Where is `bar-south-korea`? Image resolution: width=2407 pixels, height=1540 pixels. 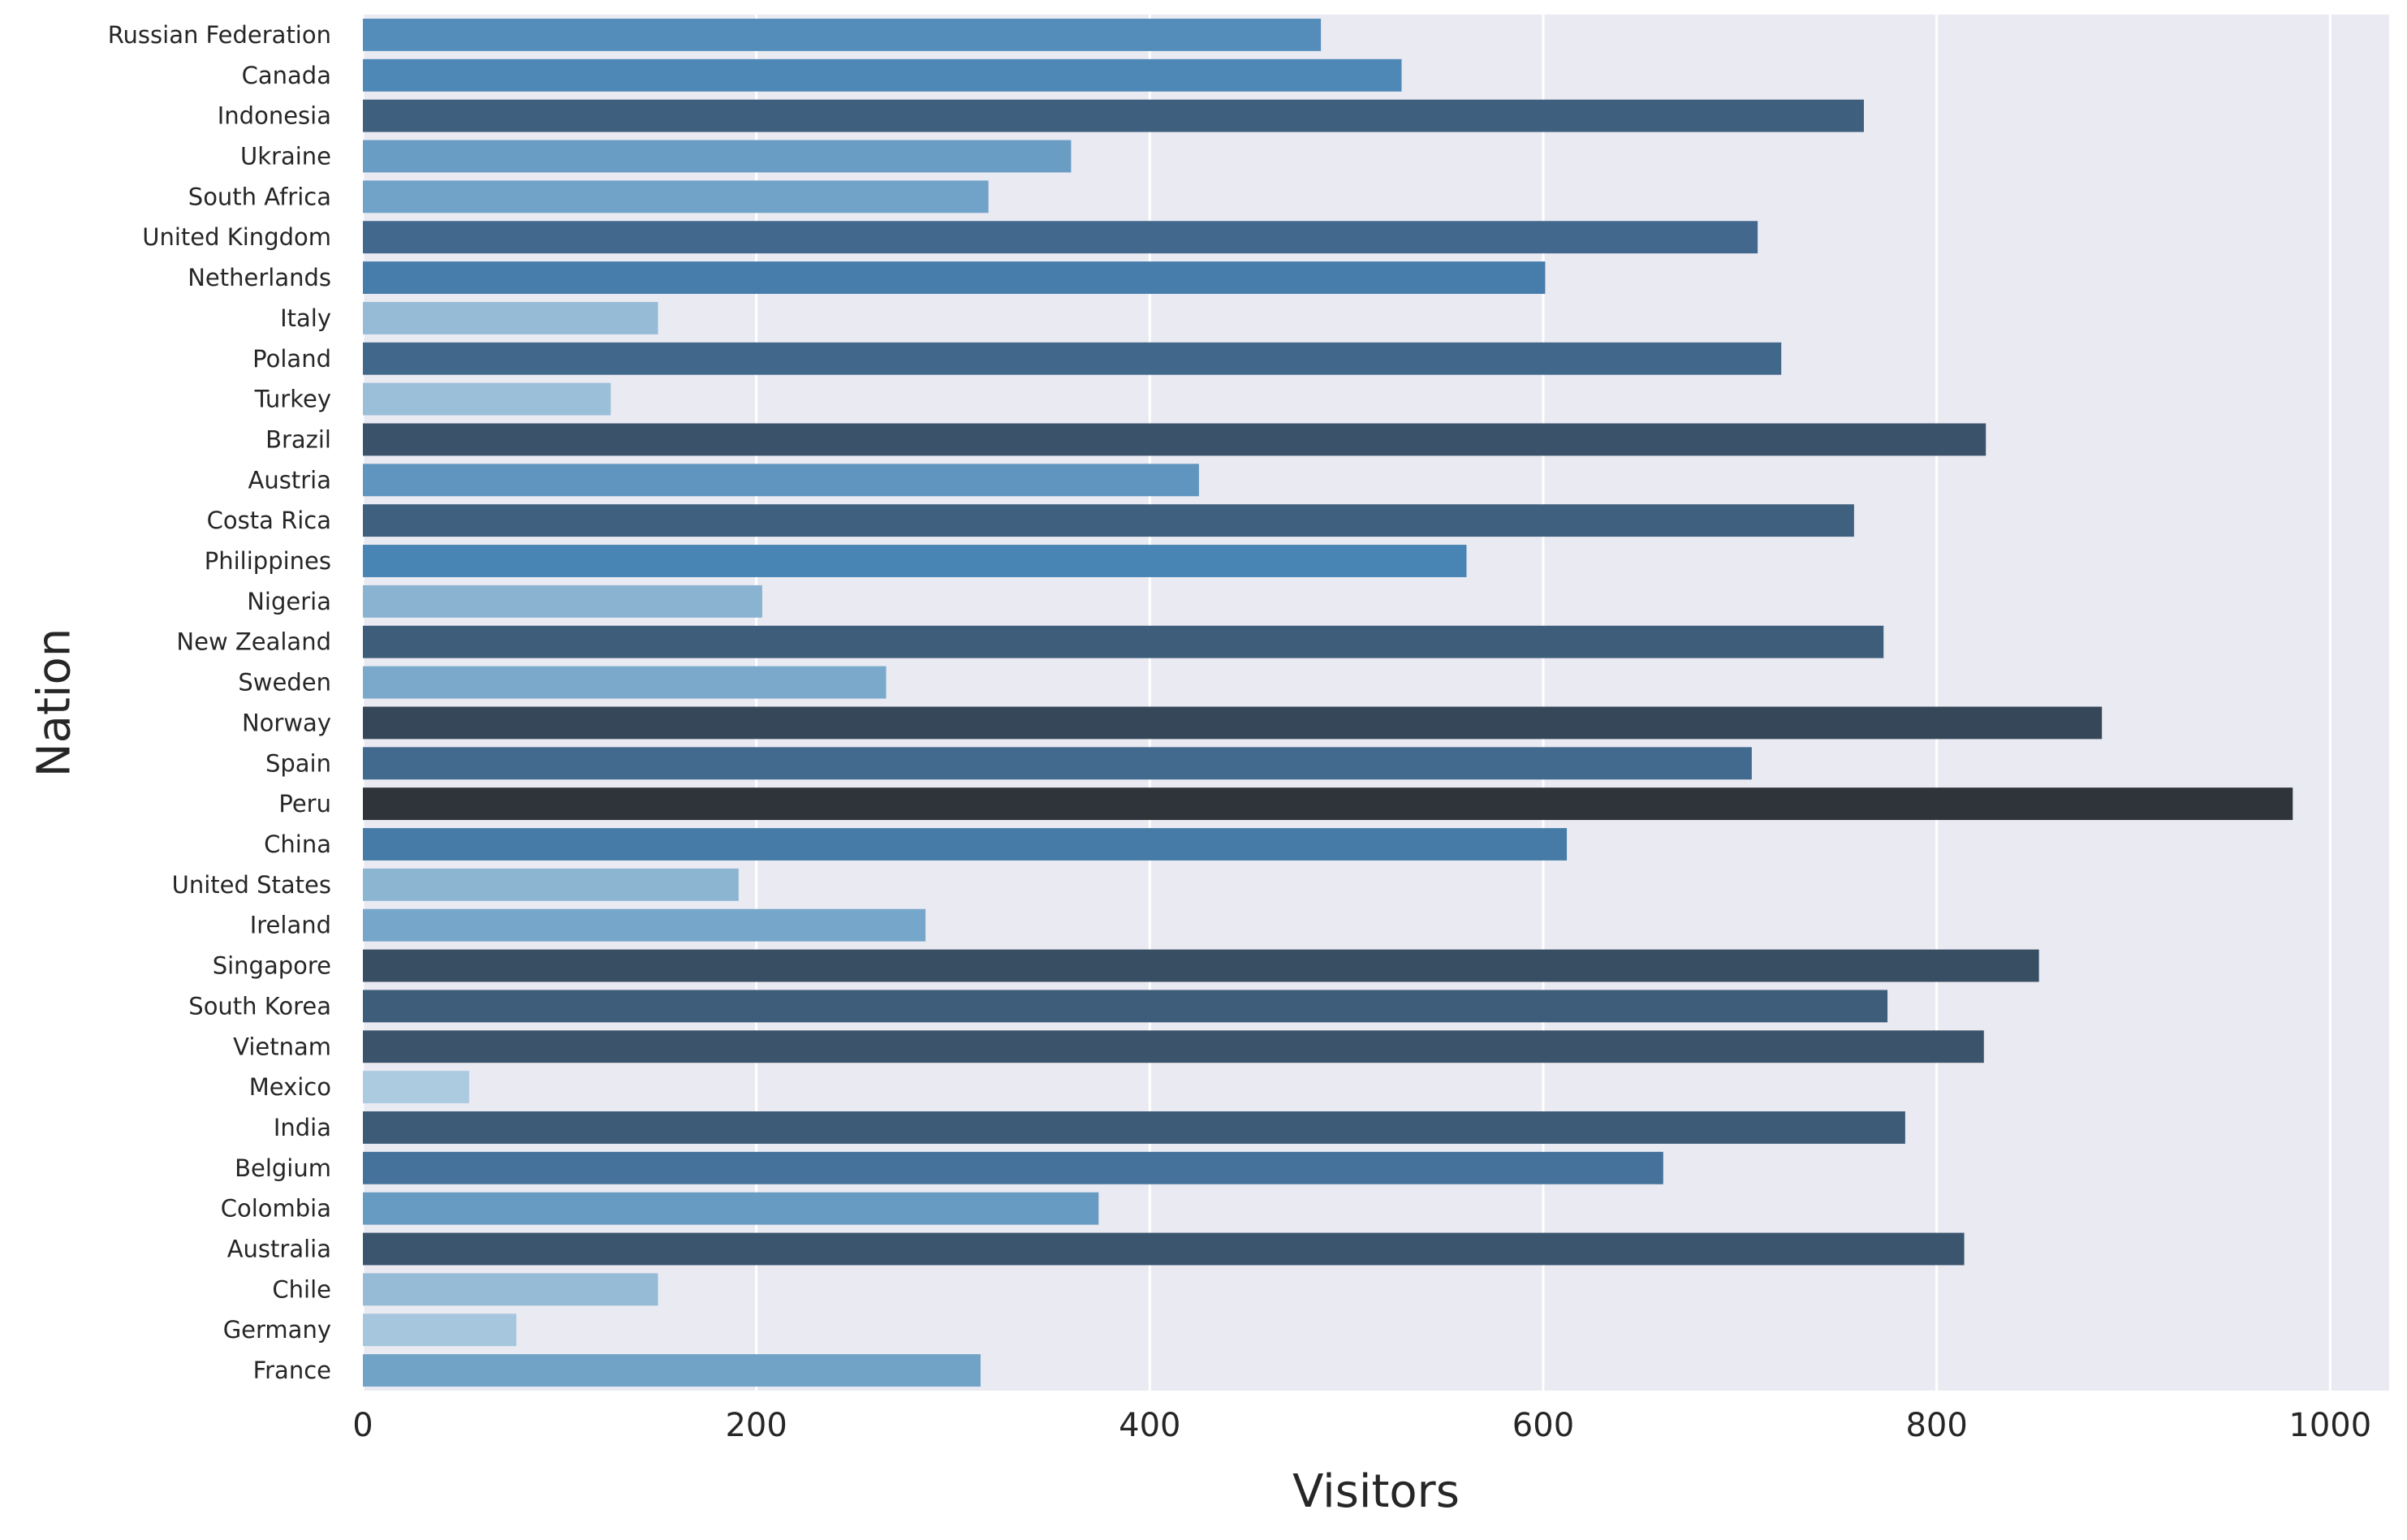
bar-south-korea is located at coordinates (1125, 1006).